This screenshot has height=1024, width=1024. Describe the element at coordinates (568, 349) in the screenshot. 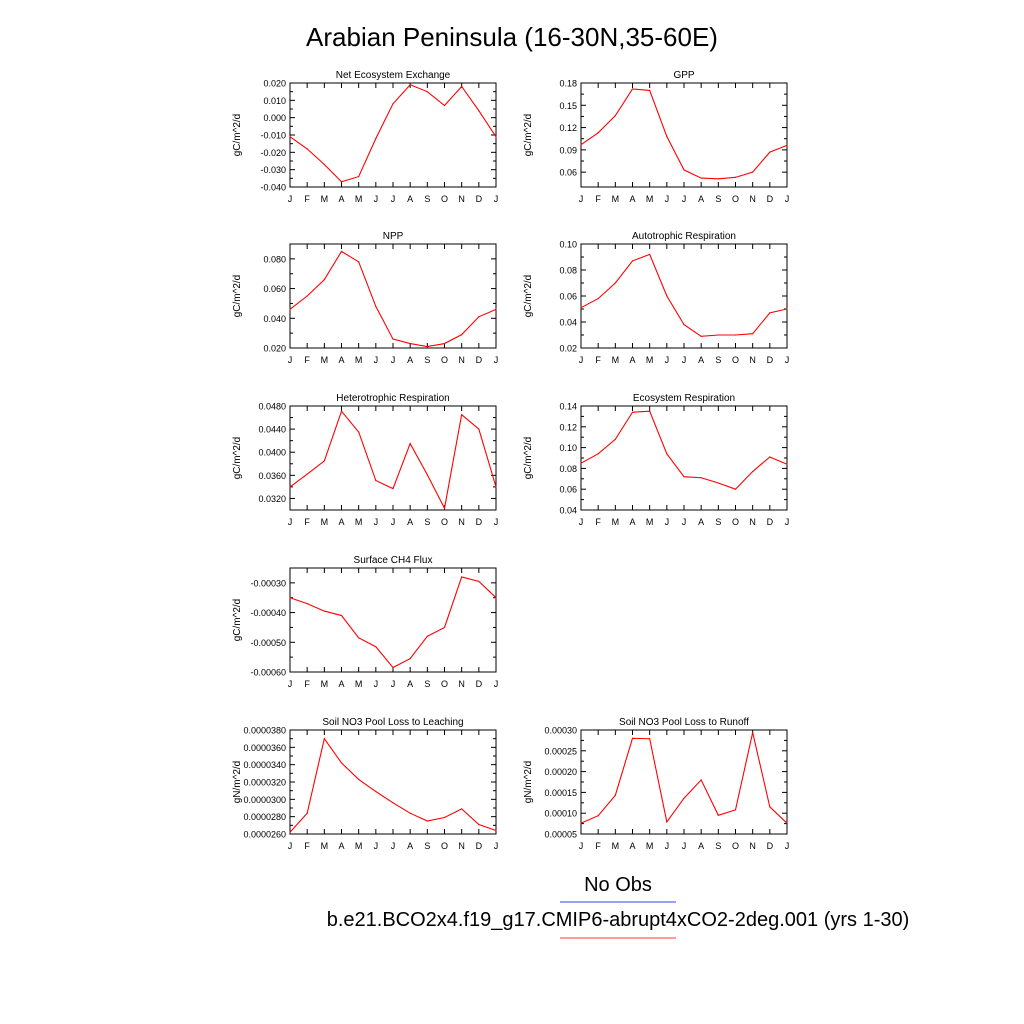

I see `y-tick-label: 0.02` at that location.